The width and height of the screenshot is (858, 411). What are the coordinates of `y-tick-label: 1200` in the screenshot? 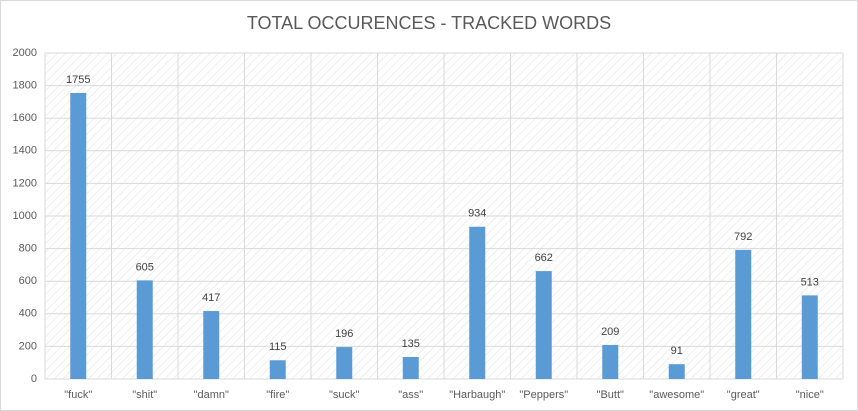 It's located at (25, 183).